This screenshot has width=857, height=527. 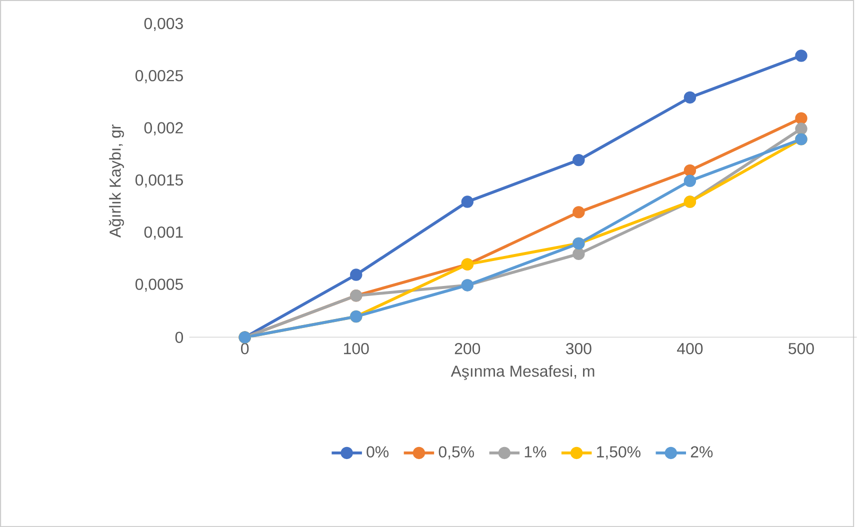 What do you see at coordinates (690, 348) in the screenshot?
I see `x-tick-label: 400` at bounding box center [690, 348].